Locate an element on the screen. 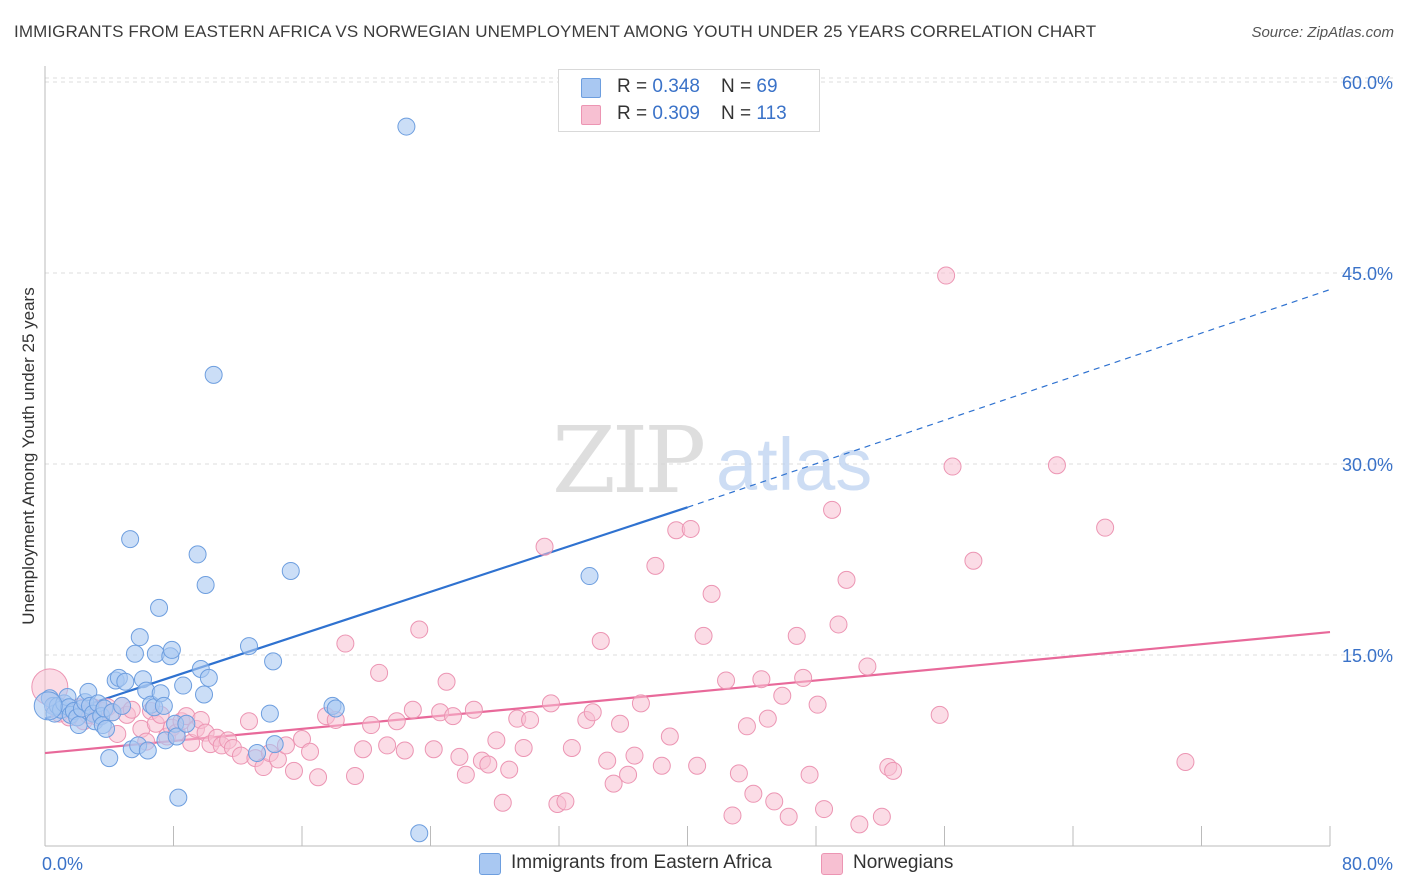 This screenshot has width=1406, height=892. y-tick-label: 60.0% is located at coordinates (1367, 83).